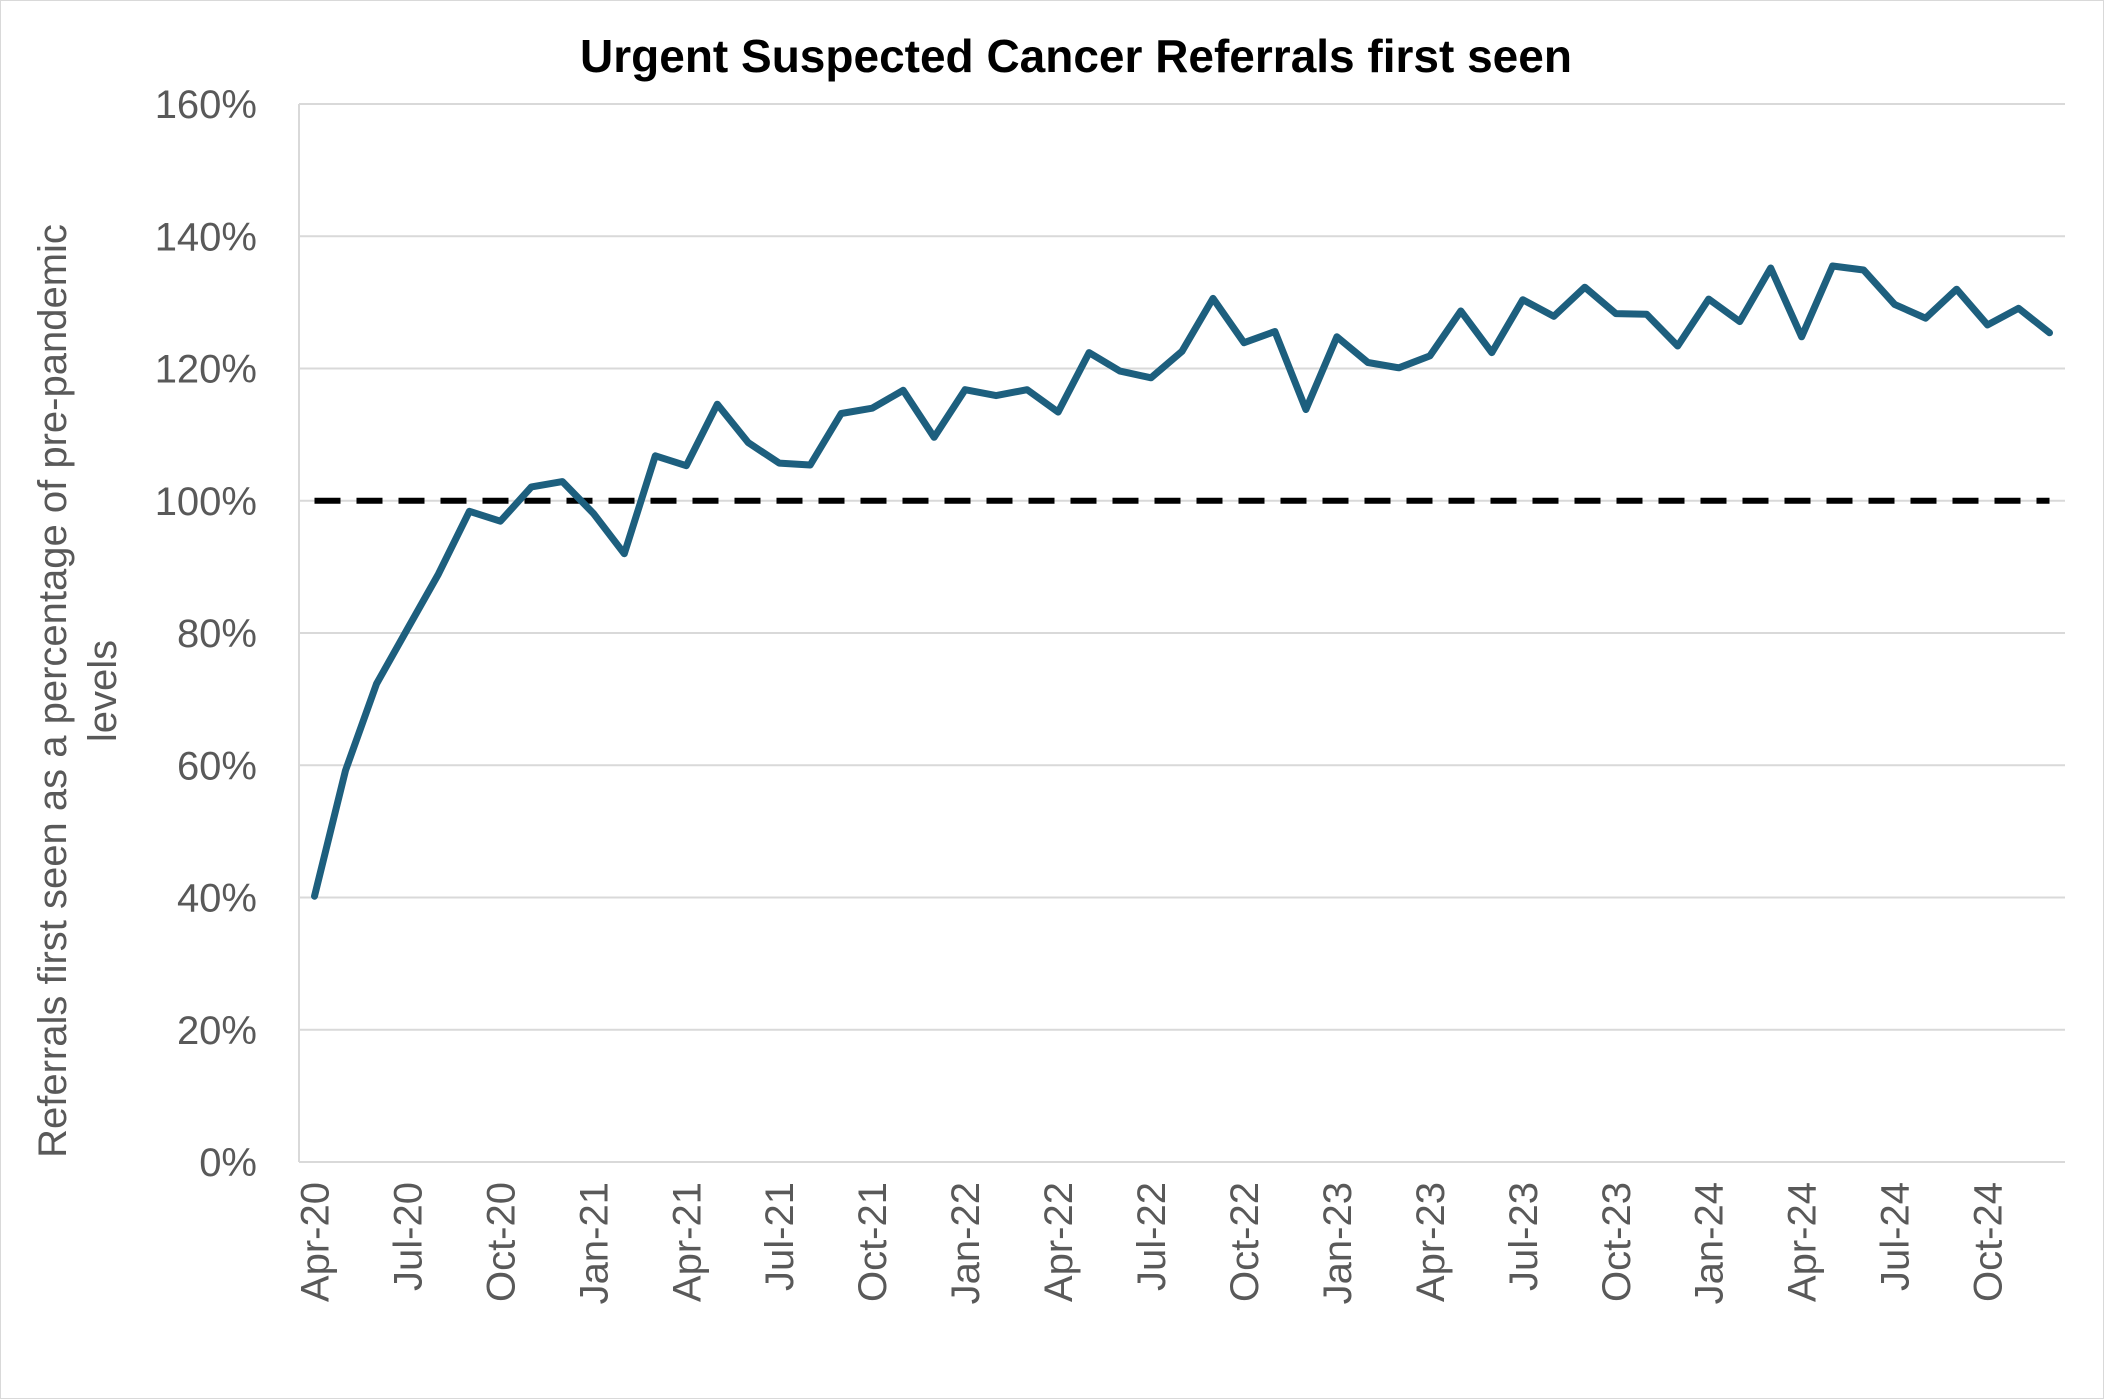 The image size is (2104, 1400). I want to click on y-tick-label: 20%, so click(217, 1031).